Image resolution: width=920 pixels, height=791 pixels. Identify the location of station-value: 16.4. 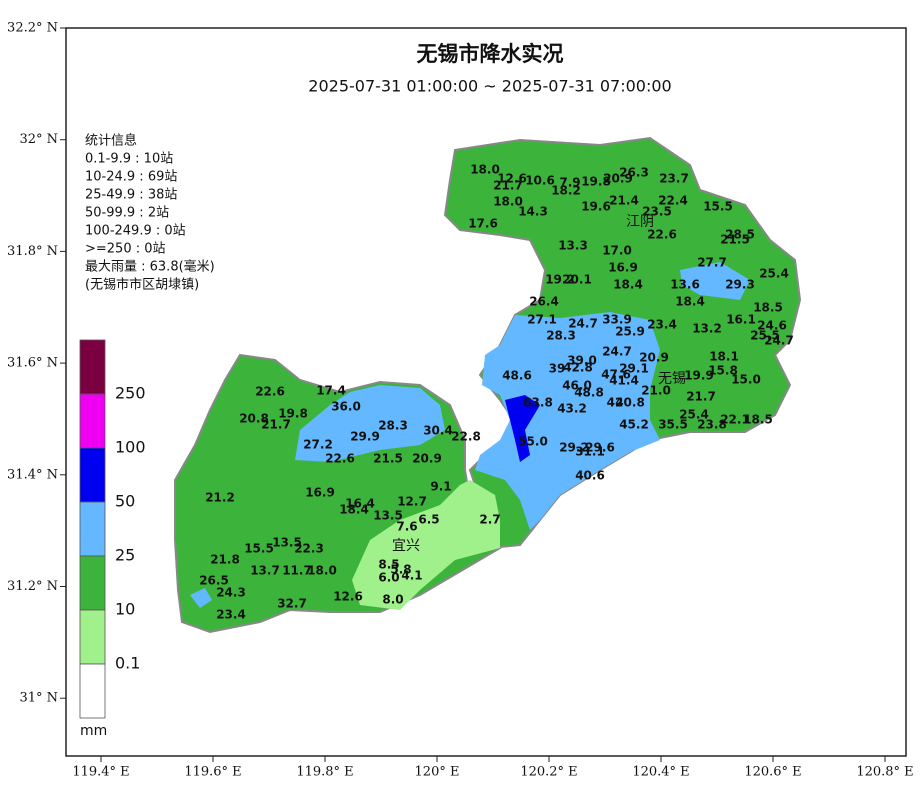
(360, 504).